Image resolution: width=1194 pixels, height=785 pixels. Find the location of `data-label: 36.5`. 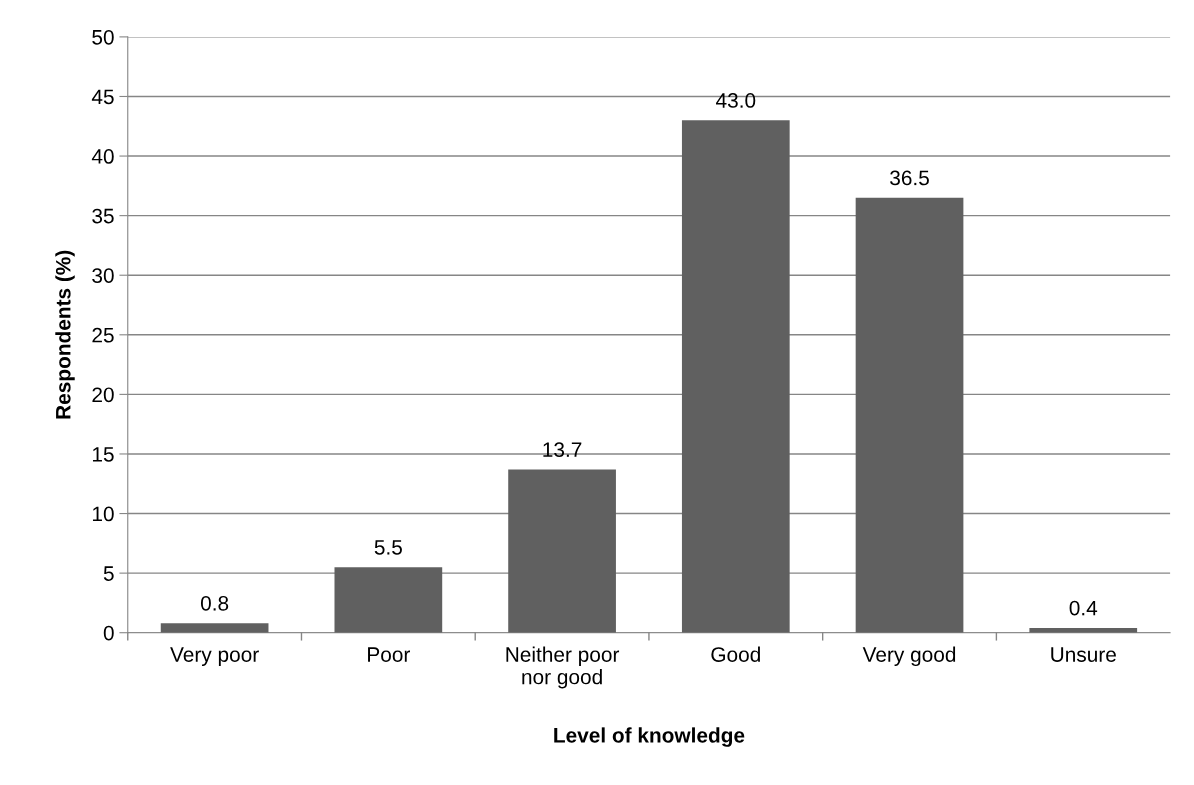

data-label: 36.5 is located at coordinates (909, 178).